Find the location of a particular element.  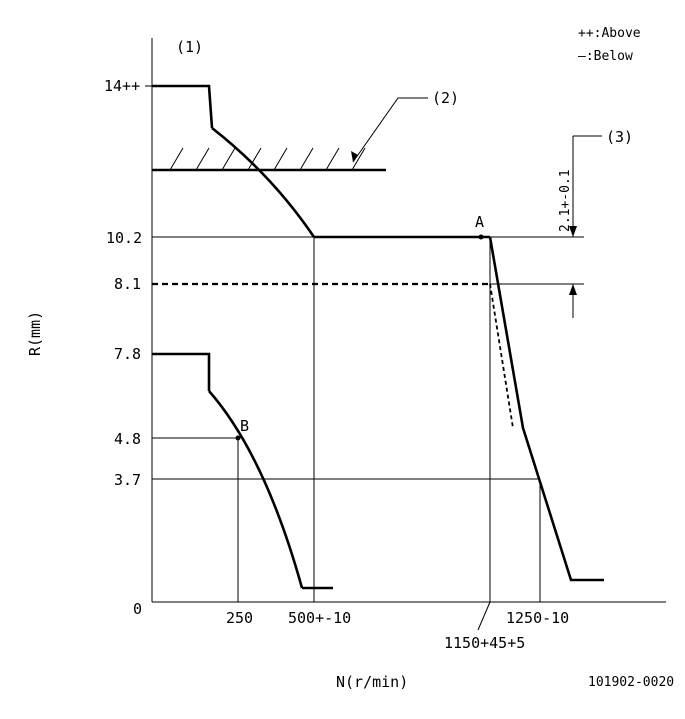

y-tick-3-7: 3.7 is located at coordinates (127, 480).